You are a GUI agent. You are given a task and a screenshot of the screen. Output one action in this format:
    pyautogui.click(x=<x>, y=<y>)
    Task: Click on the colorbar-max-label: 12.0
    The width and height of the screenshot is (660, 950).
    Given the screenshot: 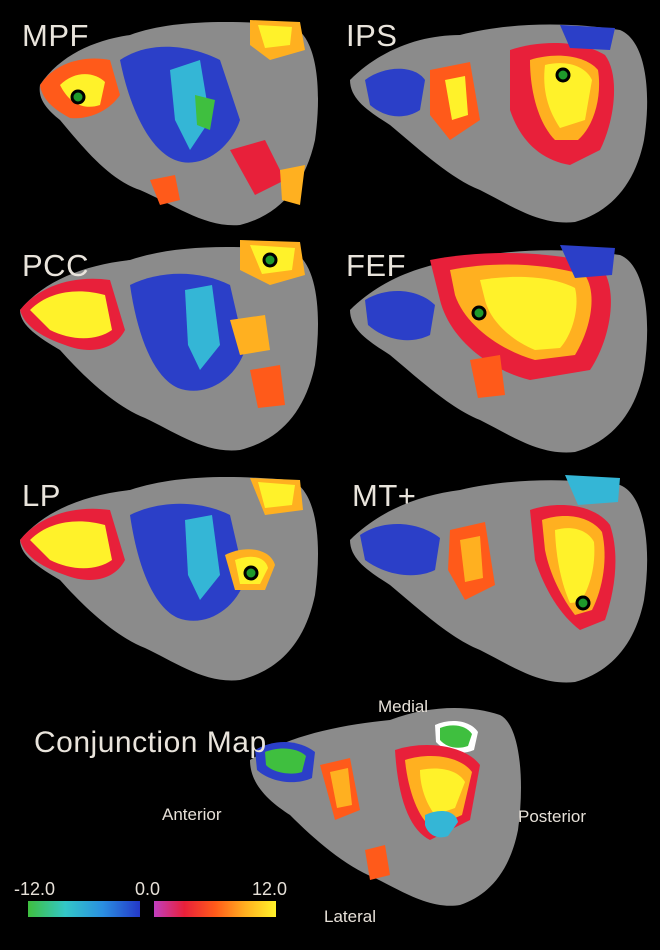 What is the action you would take?
    pyautogui.click(x=270, y=889)
    